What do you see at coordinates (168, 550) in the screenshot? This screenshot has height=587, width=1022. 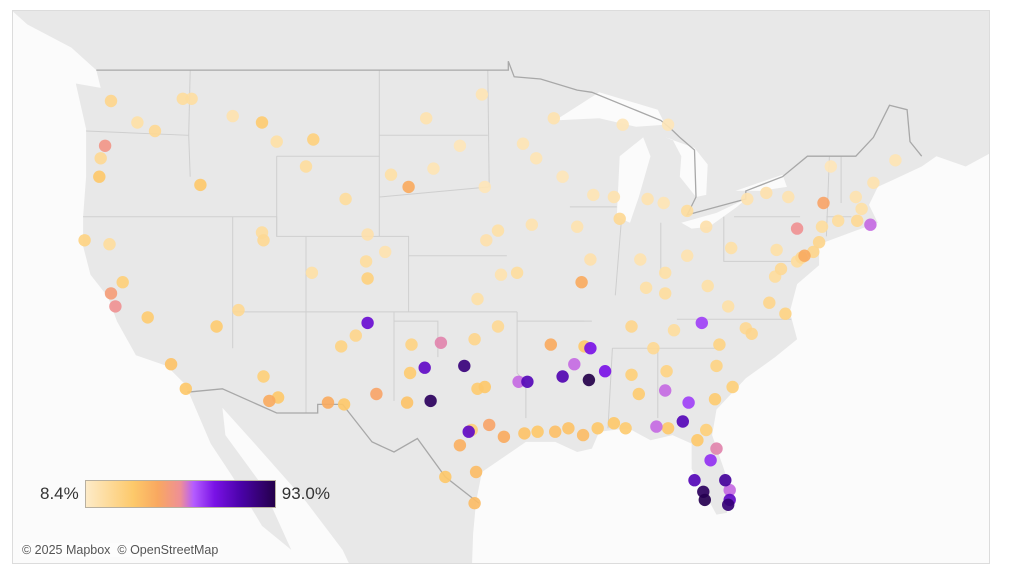 I see `osm-attribution-link: © OpenStreetMap` at bounding box center [168, 550].